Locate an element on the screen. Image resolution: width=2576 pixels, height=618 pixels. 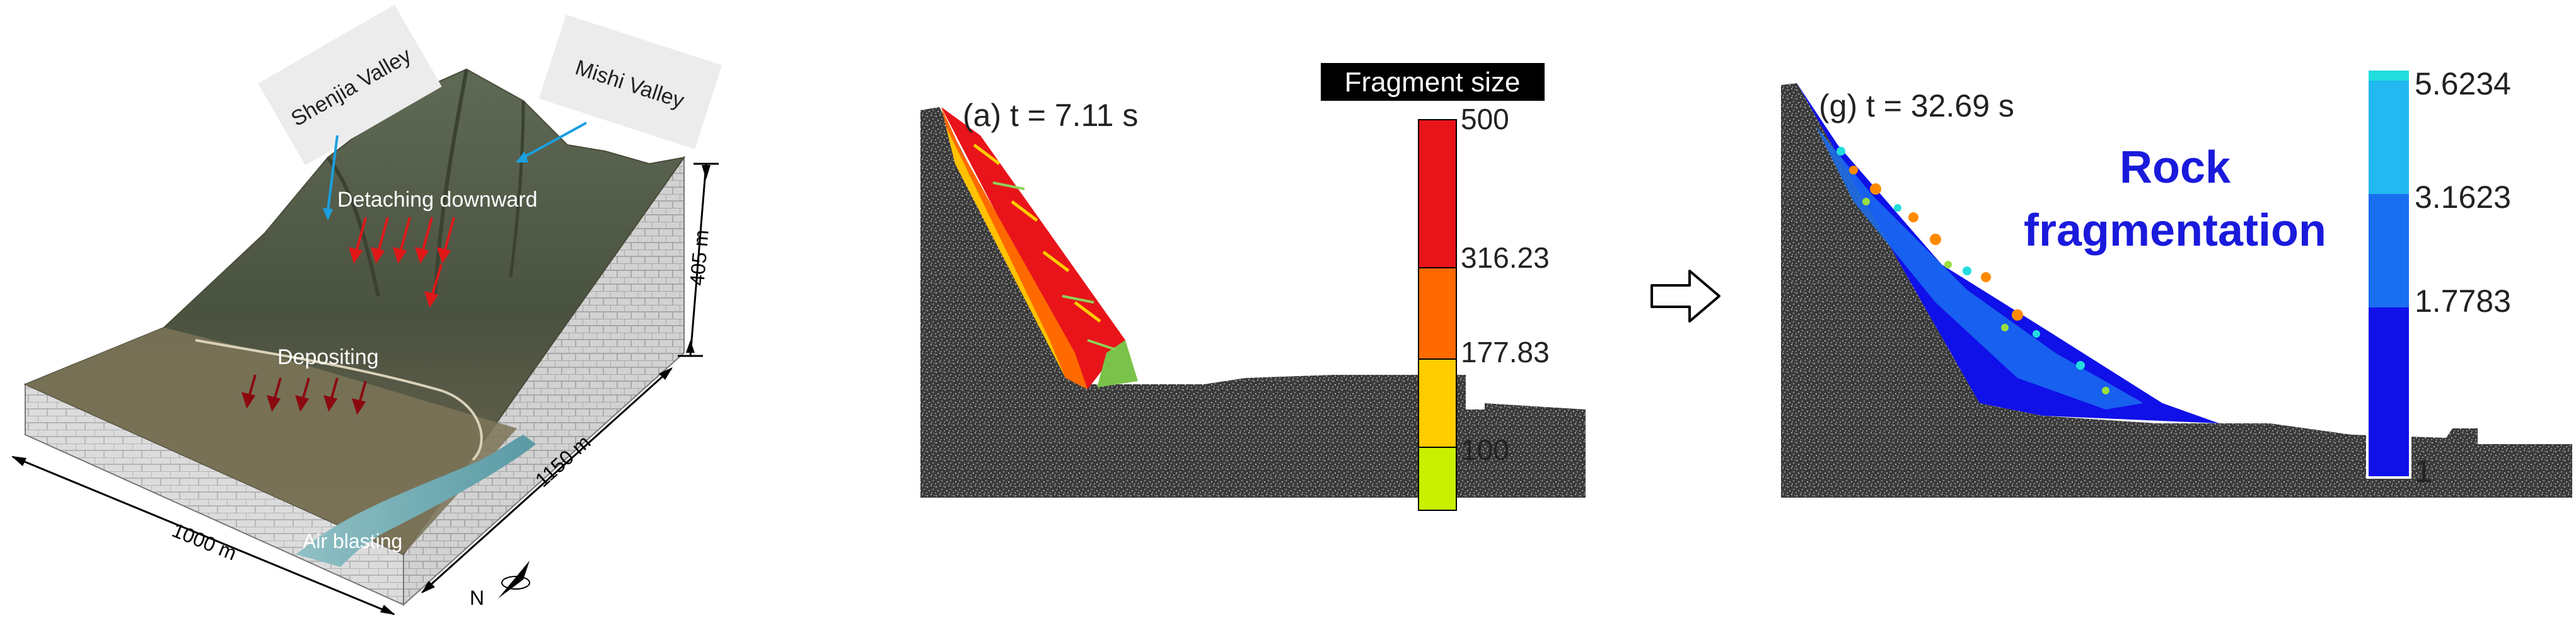
mishi-pointer-arrow is located at coordinates (555, 140).